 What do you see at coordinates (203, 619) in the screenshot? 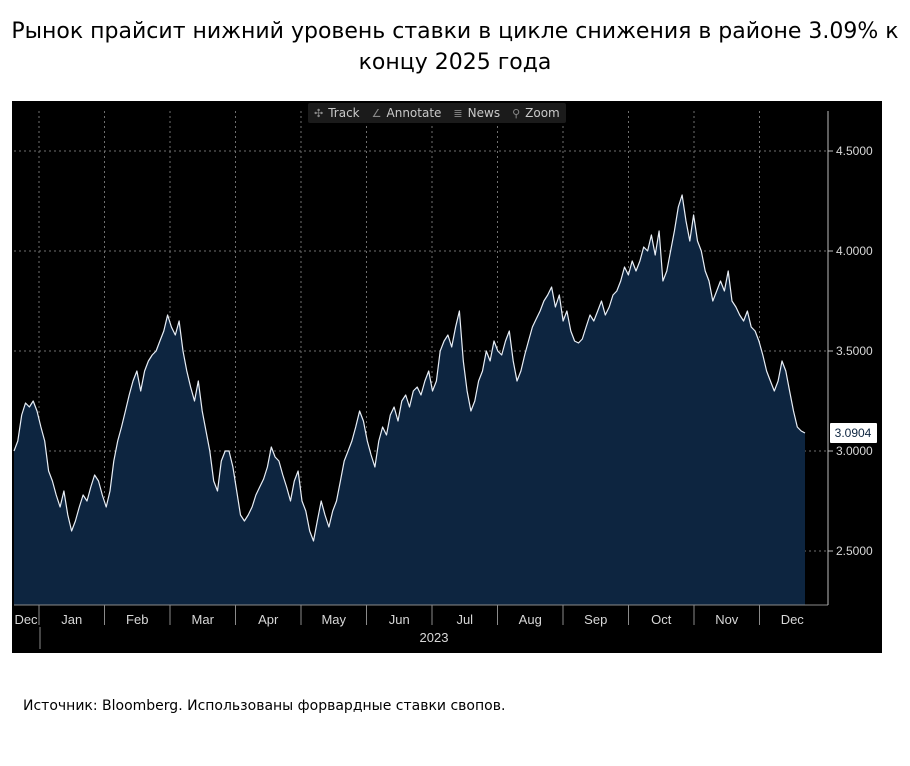
I see `x-tick-label: Mar` at bounding box center [203, 619].